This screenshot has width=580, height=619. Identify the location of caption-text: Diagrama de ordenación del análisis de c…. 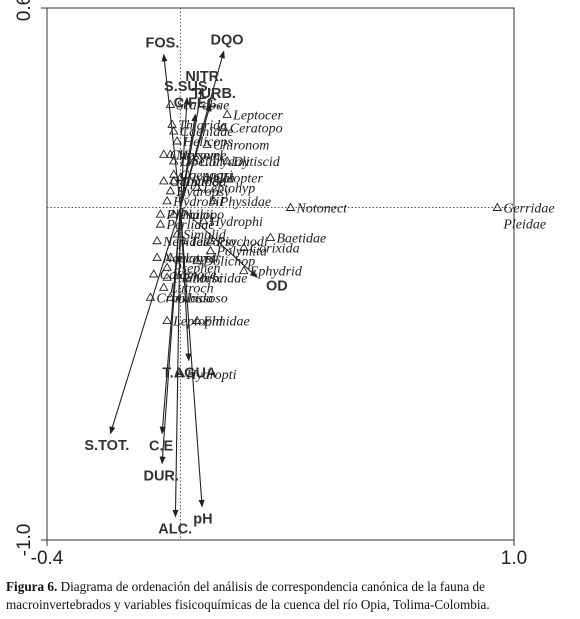
(248, 595).